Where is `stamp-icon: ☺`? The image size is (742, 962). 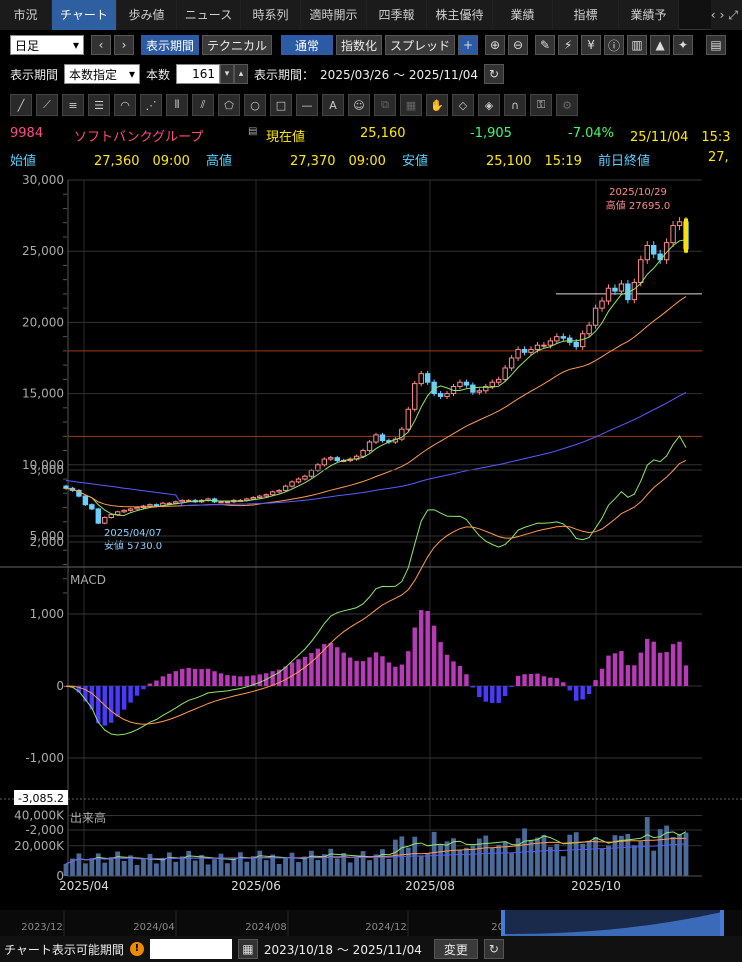 stamp-icon: ☺ is located at coordinates (359, 105).